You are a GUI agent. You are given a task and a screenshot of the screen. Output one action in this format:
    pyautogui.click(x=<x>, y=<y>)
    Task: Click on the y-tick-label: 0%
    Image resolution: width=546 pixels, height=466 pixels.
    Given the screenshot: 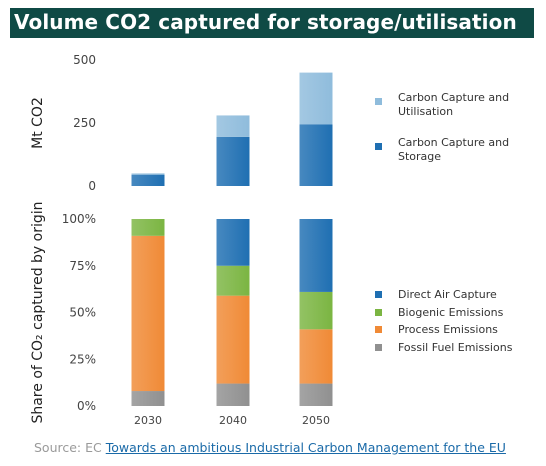 What is the action you would take?
    pyautogui.click(x=86, y=406)
    